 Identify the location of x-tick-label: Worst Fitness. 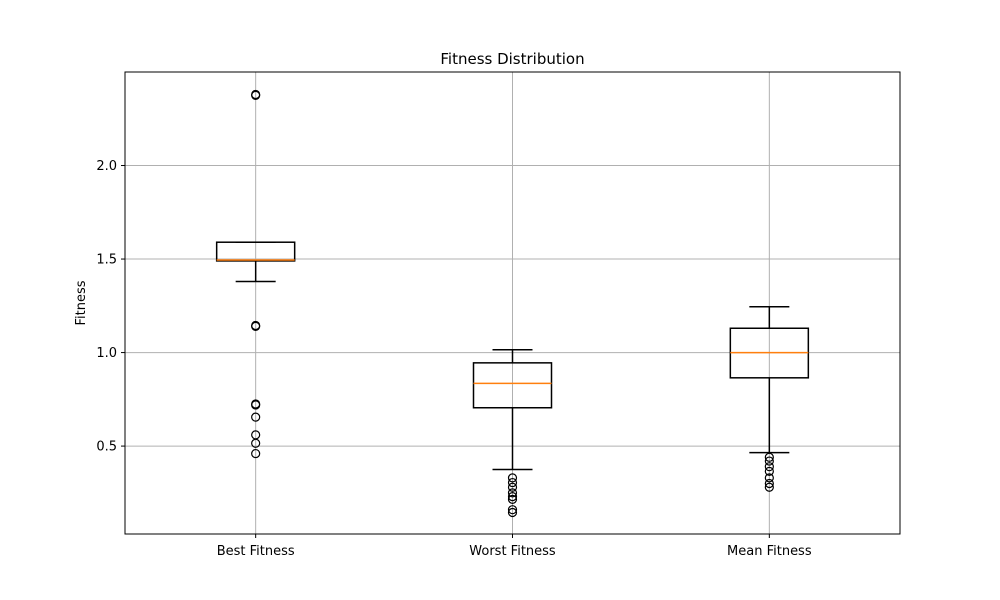
(512, 551).